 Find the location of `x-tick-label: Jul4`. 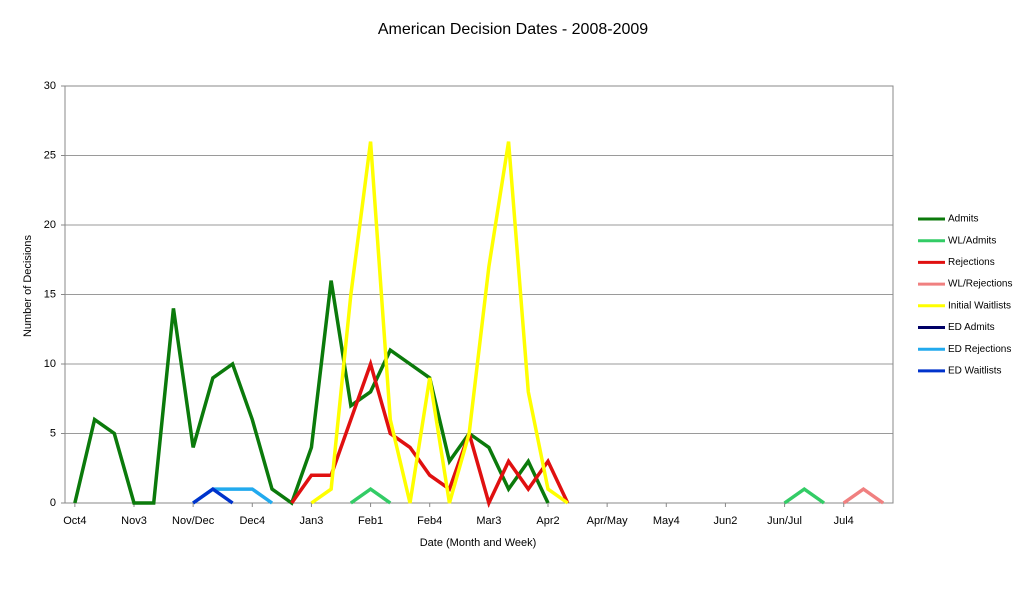

x-tick-label: Jul4 is located at coordinates (844, 521).